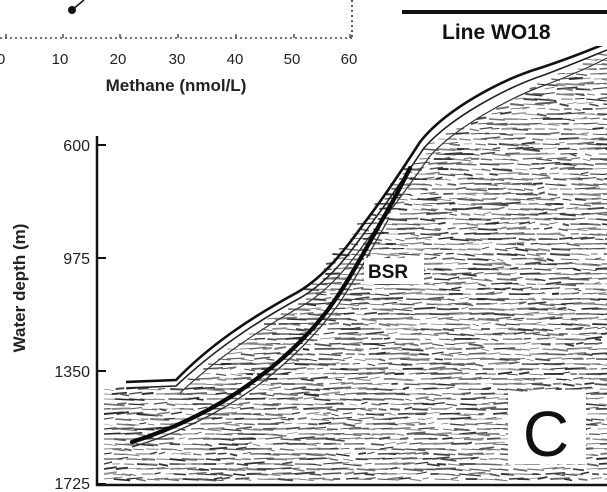 This screenshot has width=607, height=492. What do you see at coordinates (292, 59) in the screenshot?
I see `inset-x-tick-50: 50` at bounding box center [292, 59].